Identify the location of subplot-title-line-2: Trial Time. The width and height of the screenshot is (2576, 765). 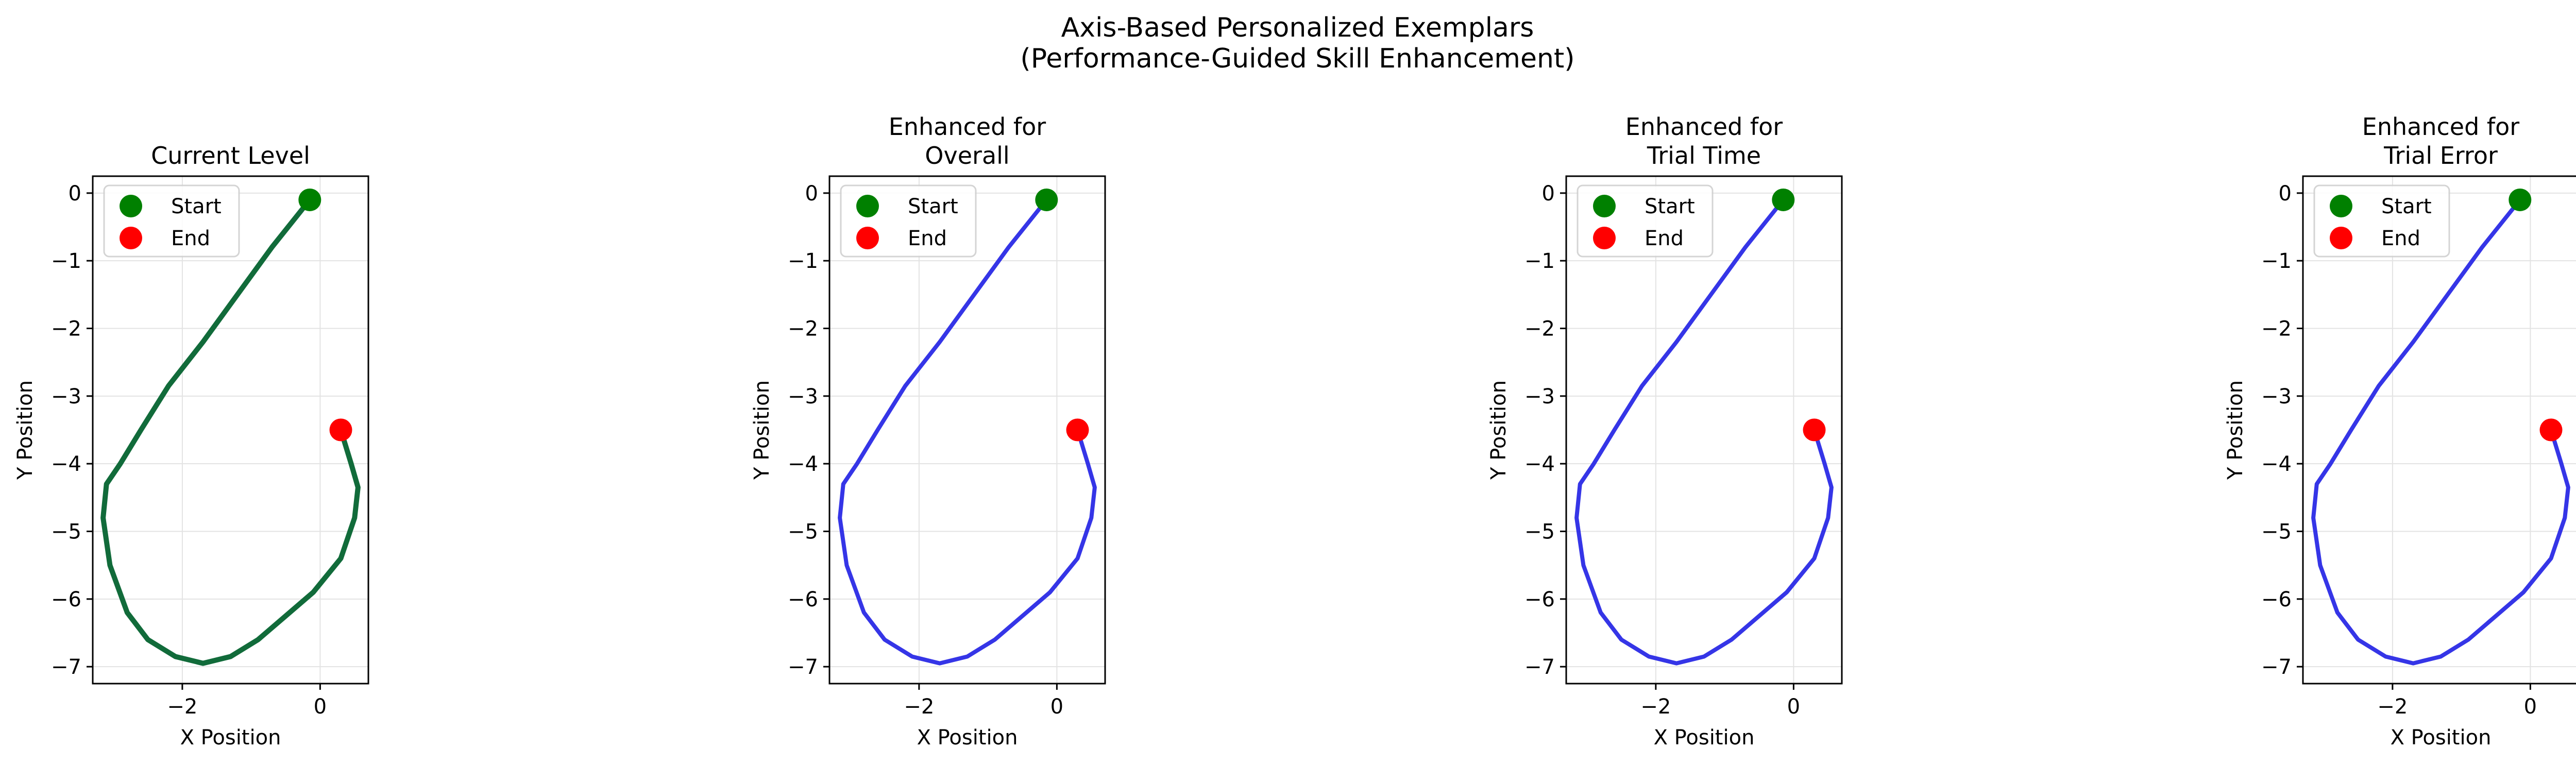
(1704, 155).